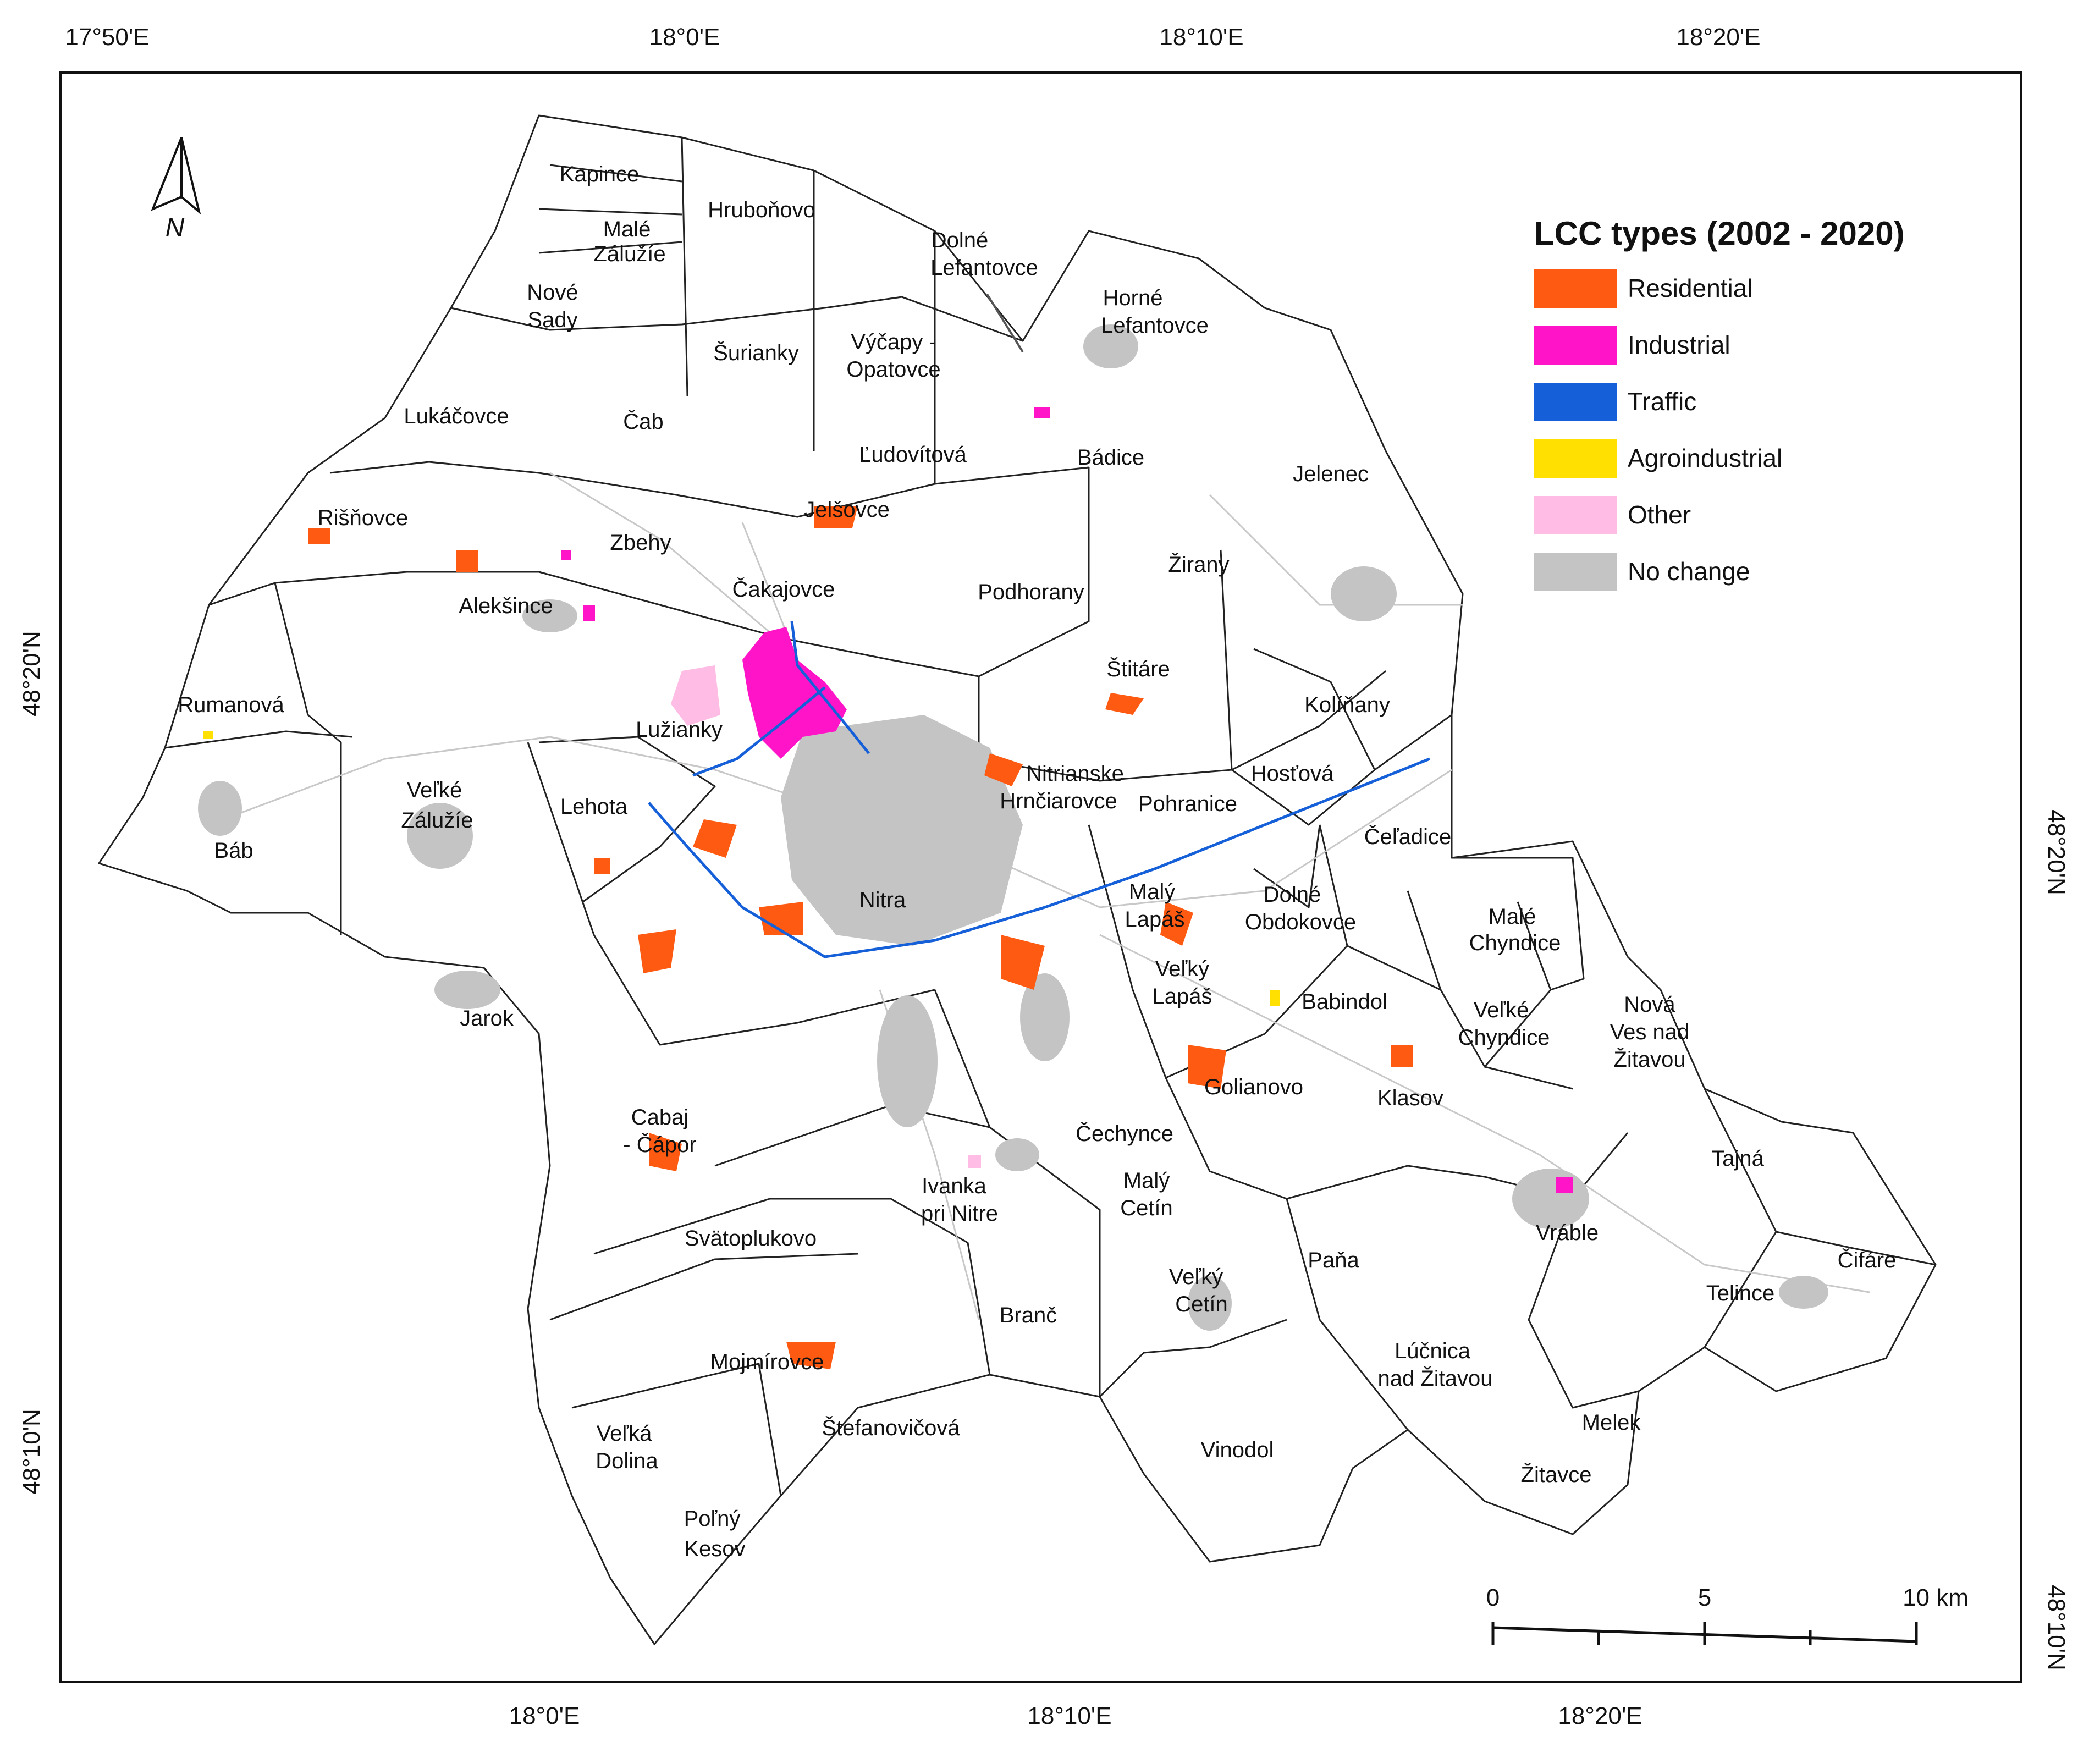  I want to click on municipality-label: Alekšince, so click(506, 606).